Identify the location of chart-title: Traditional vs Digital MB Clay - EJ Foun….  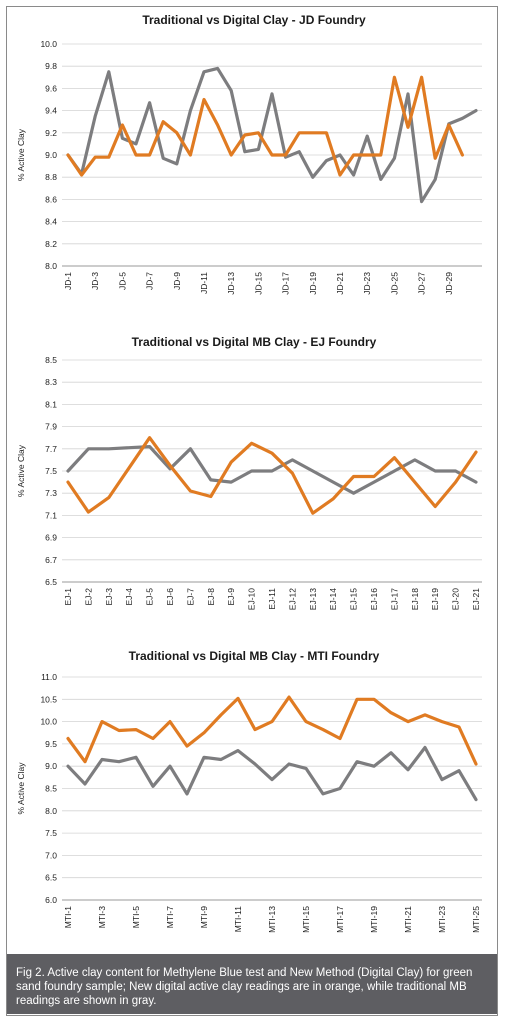
(254, 342).